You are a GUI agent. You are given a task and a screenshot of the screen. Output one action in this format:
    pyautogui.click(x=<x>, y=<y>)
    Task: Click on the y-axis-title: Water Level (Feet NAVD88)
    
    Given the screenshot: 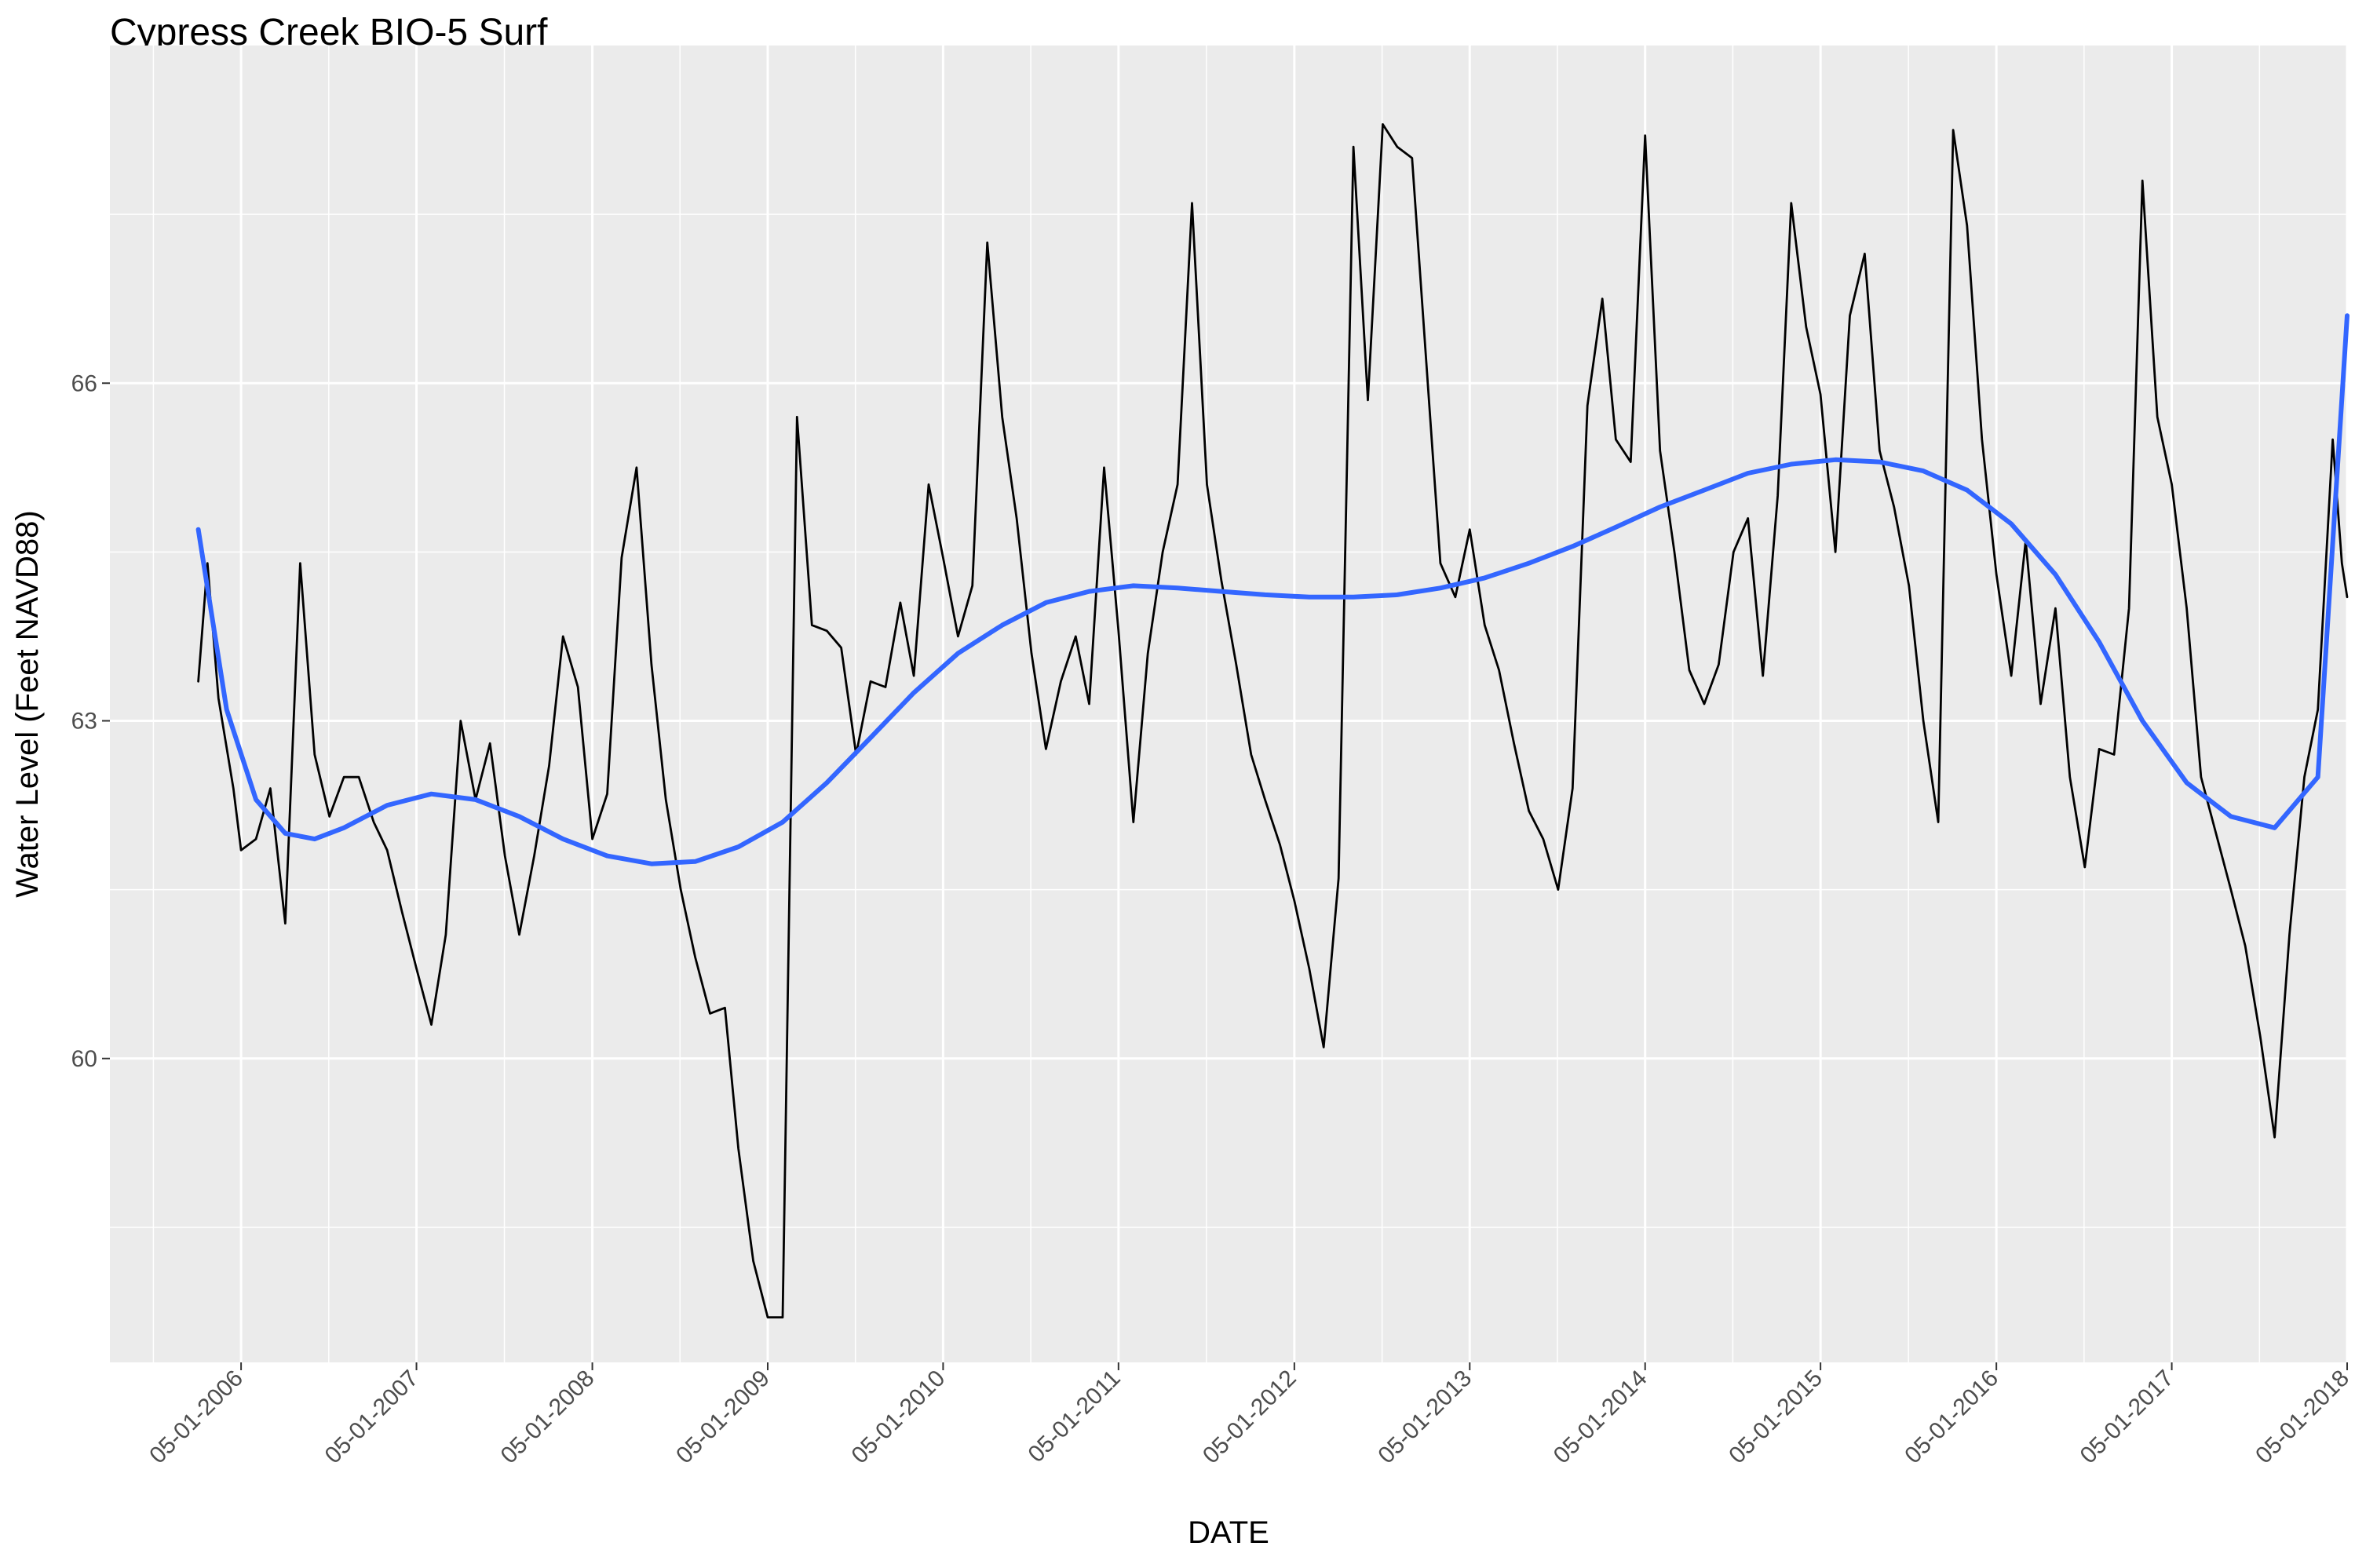 What is the action you would take?
    pyautogui.click(x=27, y=704)
    